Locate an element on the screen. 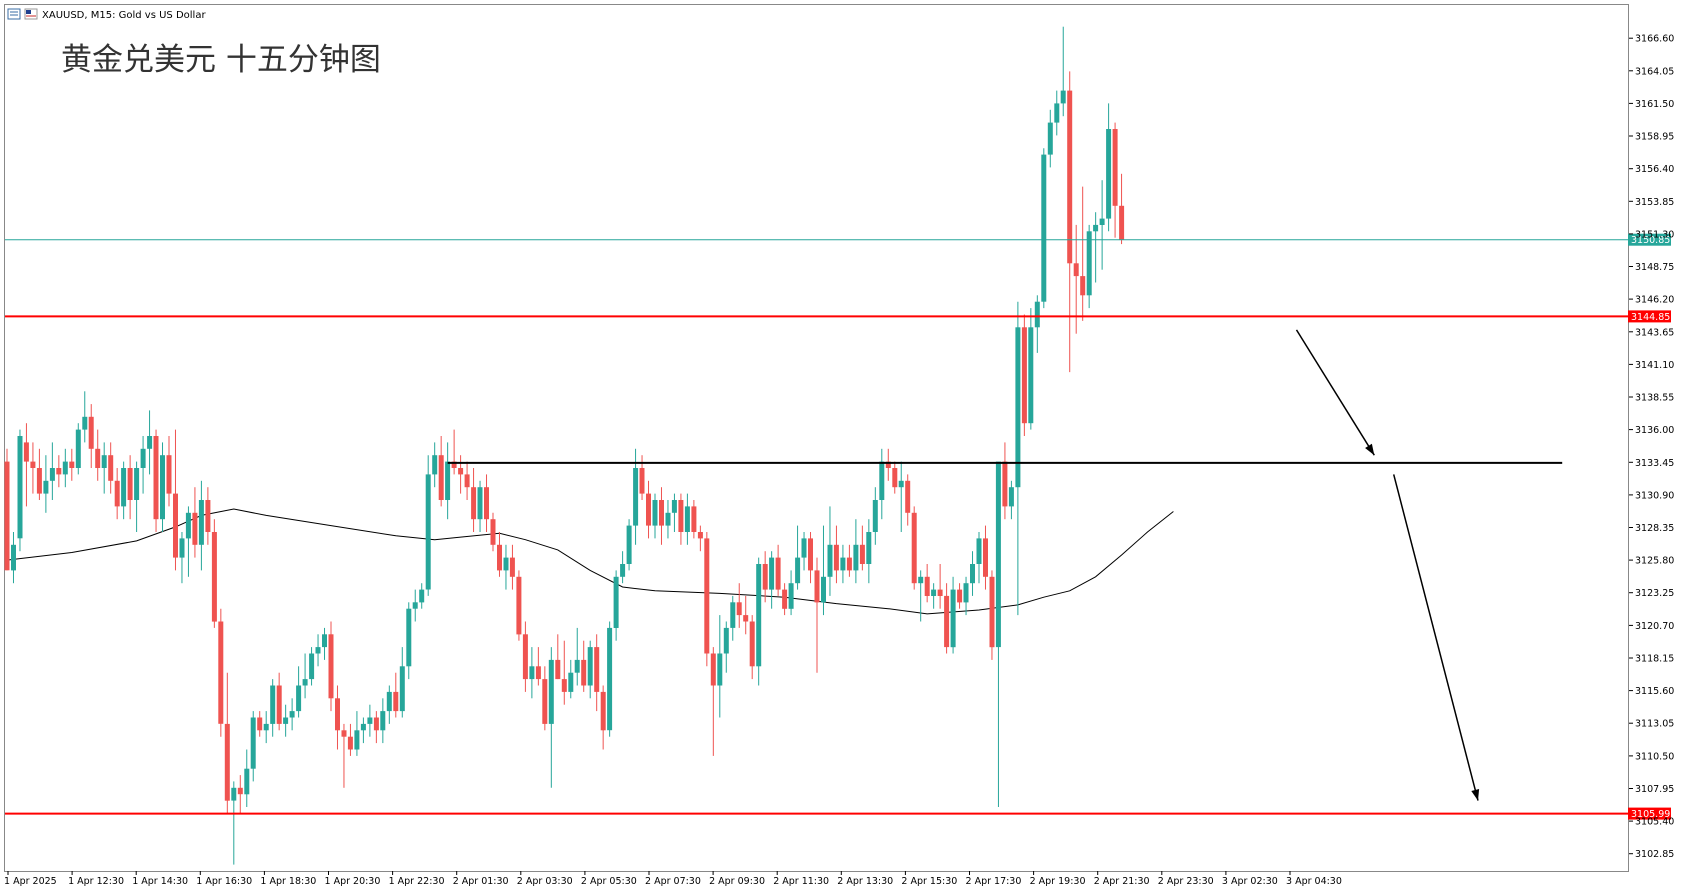 This screenshot has width=1682, height=893. key-level-tag is located at coordinates (1649, 813).